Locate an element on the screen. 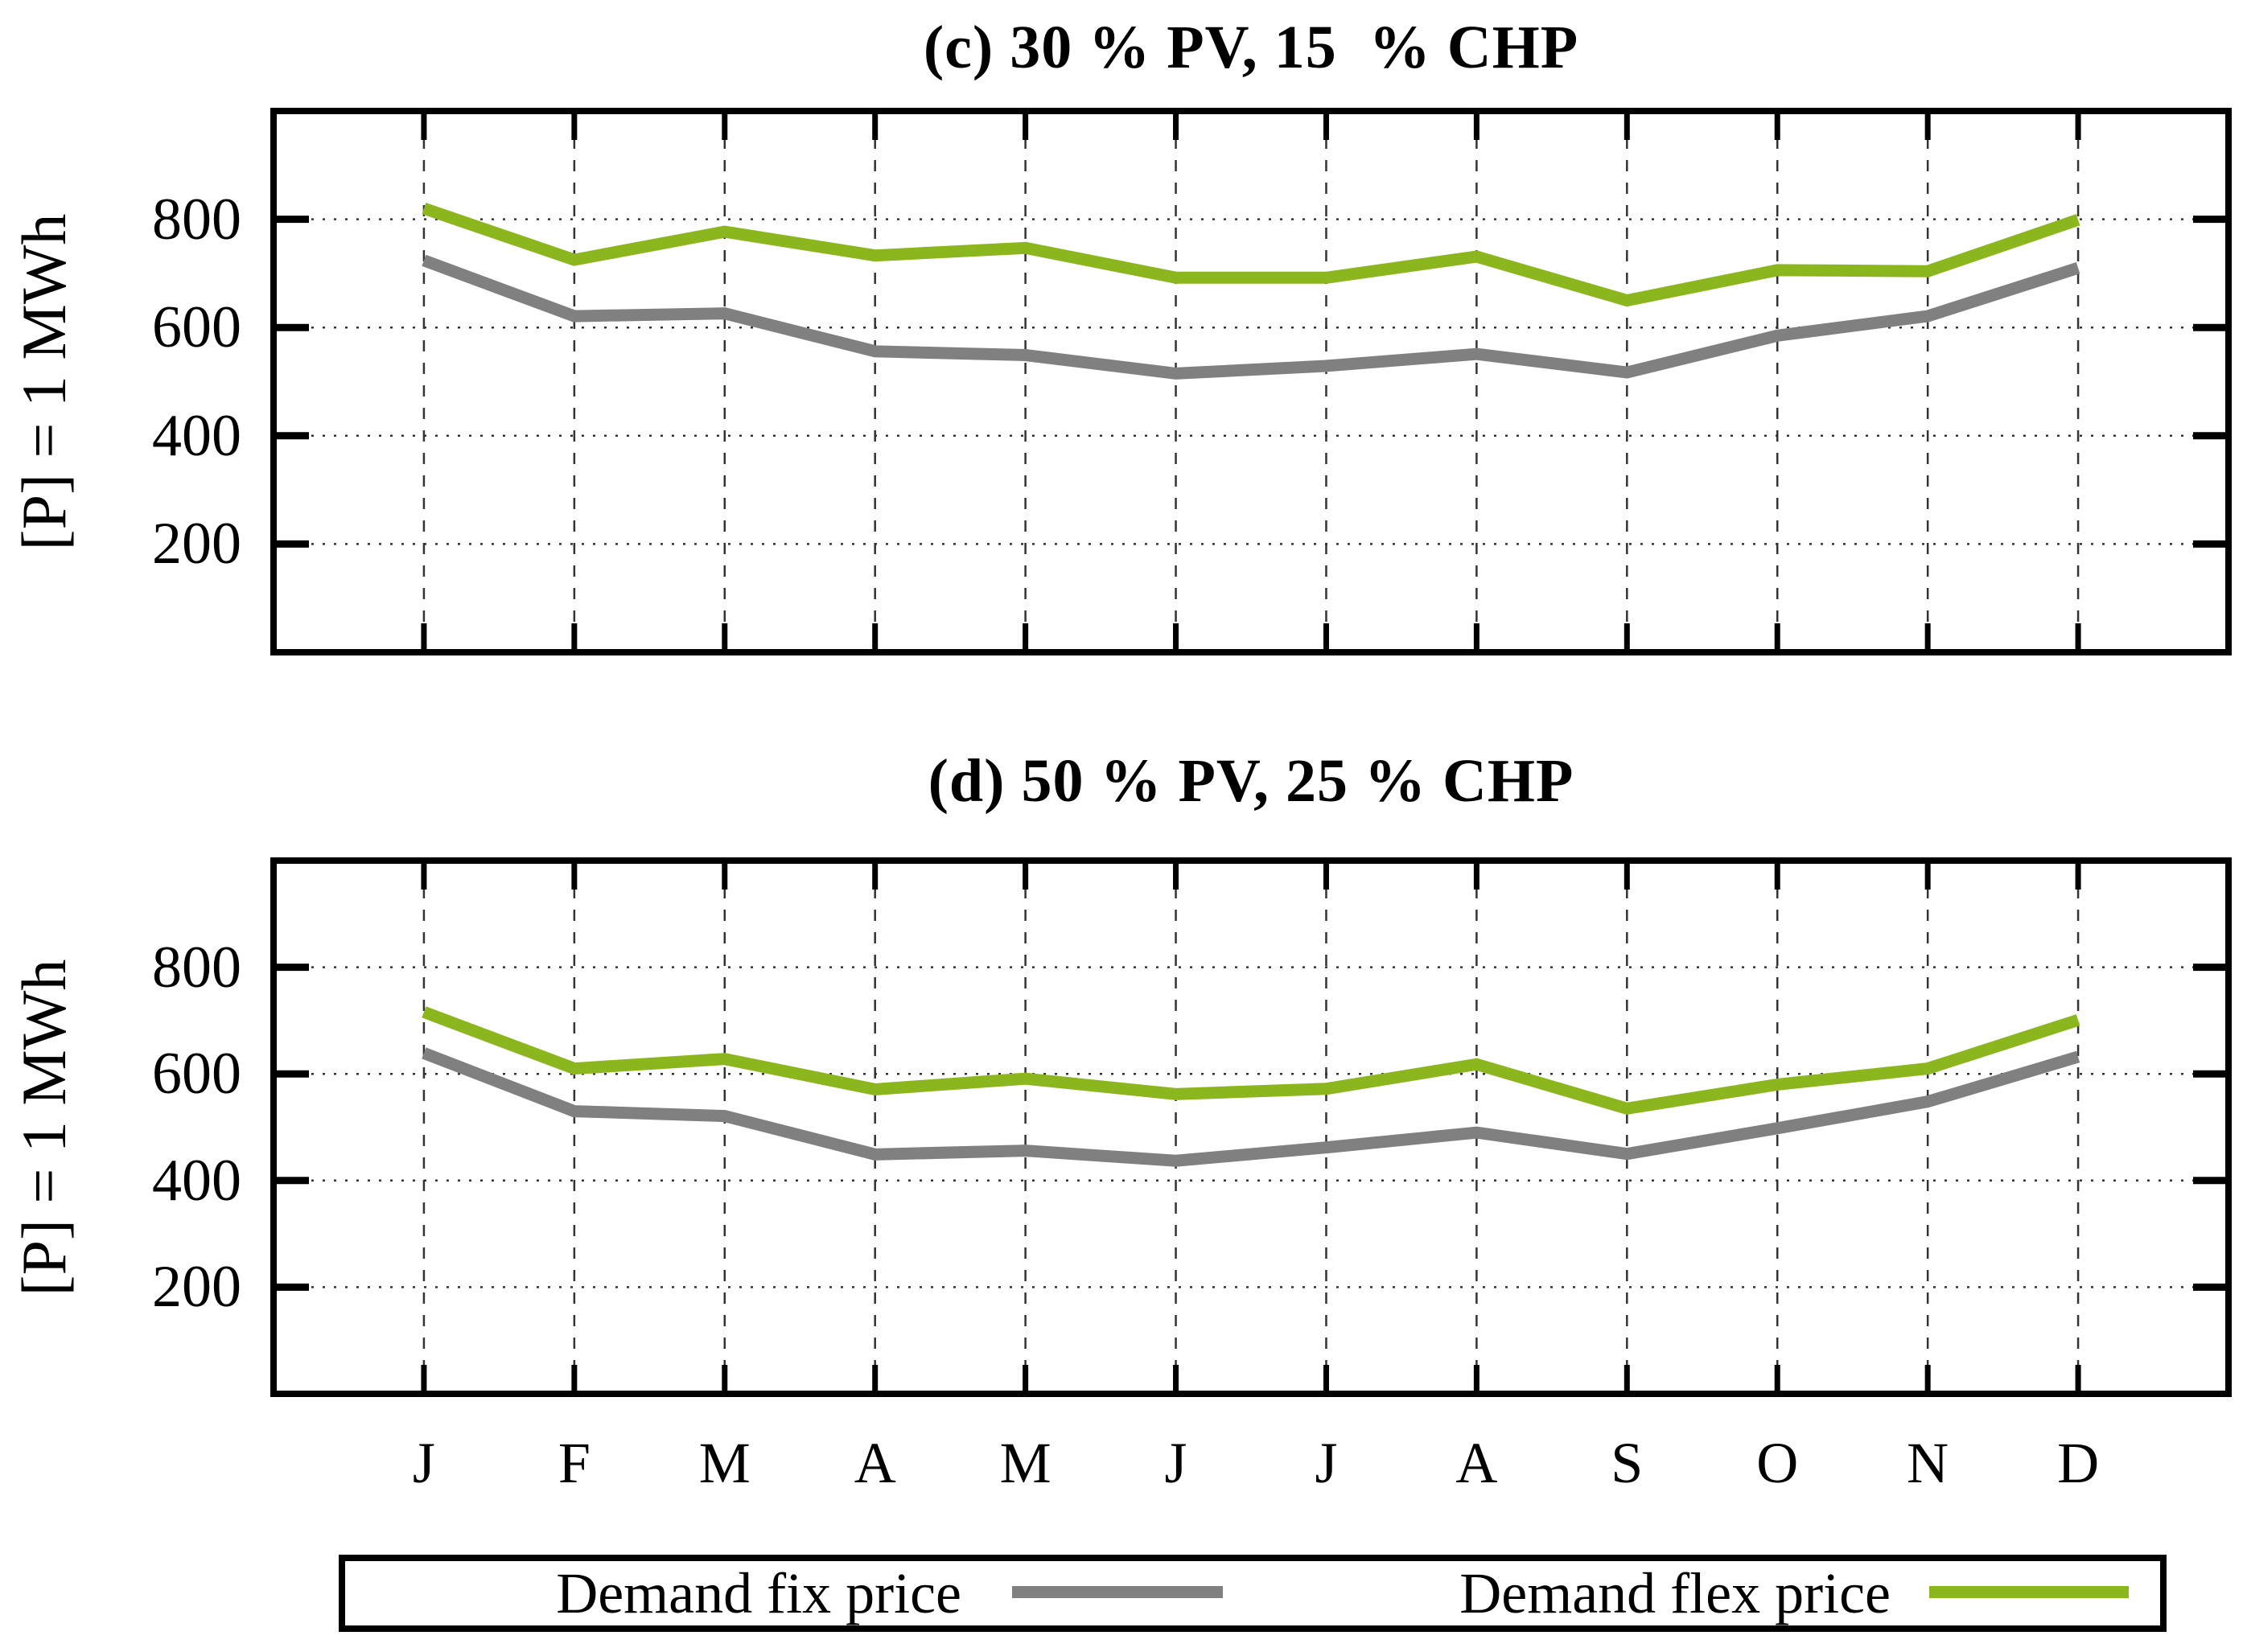 The width and height of the screenshot is (2247, 1652). legend-label-flex: Demand flex price is located at coordinates (1675, 1593).